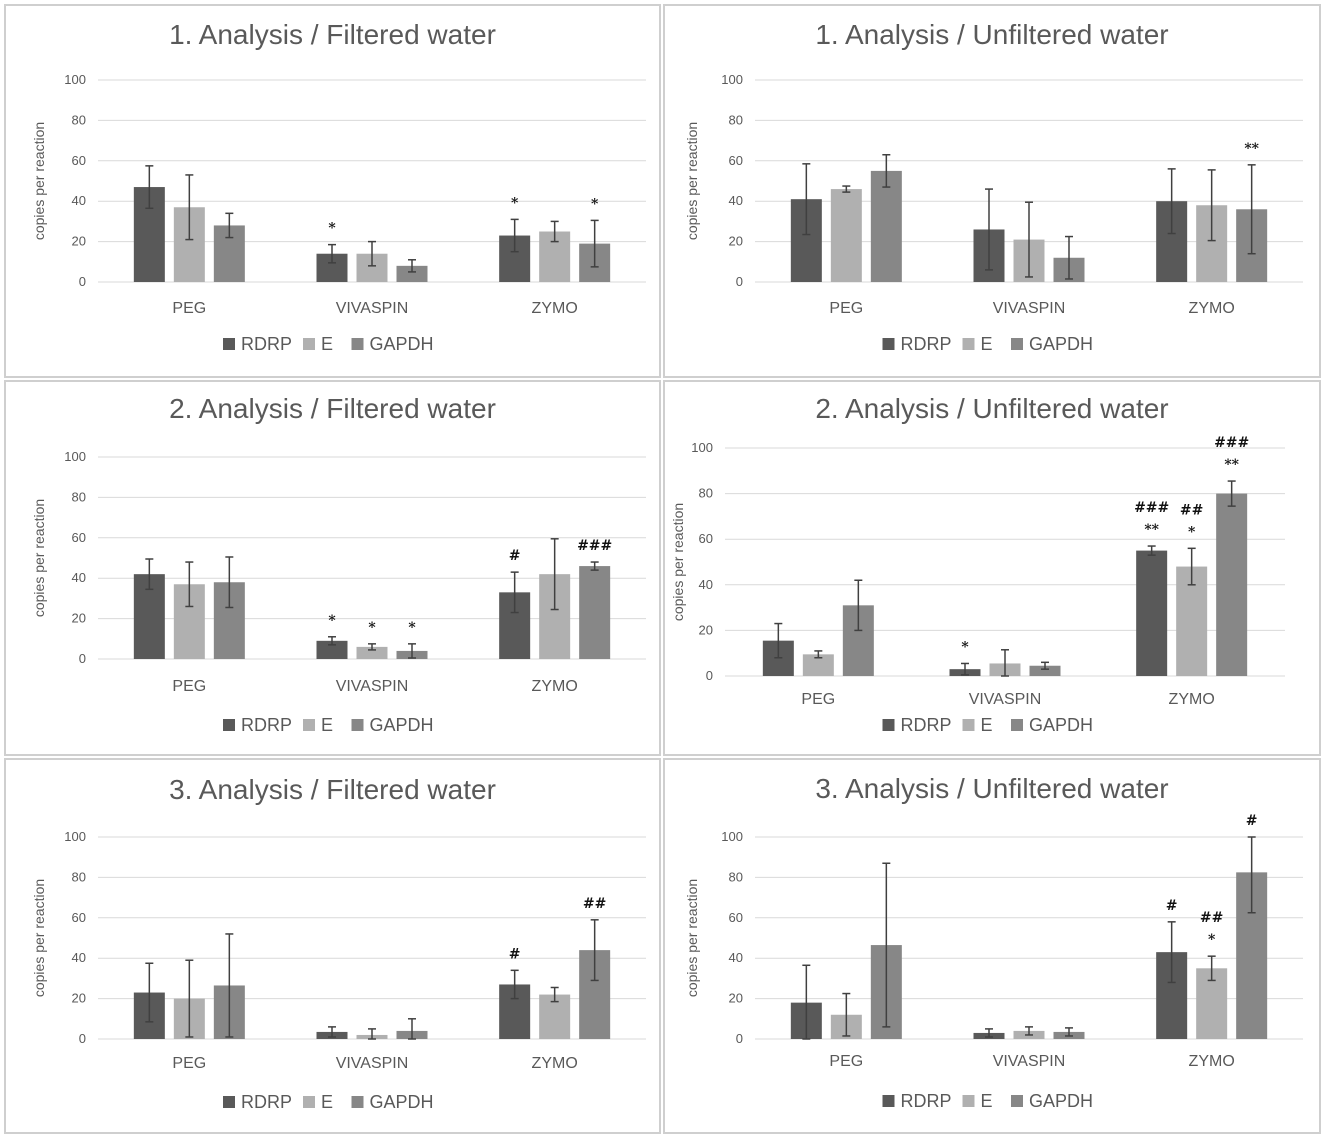 The width and height of the screenshot is (1325, 1138). I want to click on legend-swatch-e, so click(968, 725).